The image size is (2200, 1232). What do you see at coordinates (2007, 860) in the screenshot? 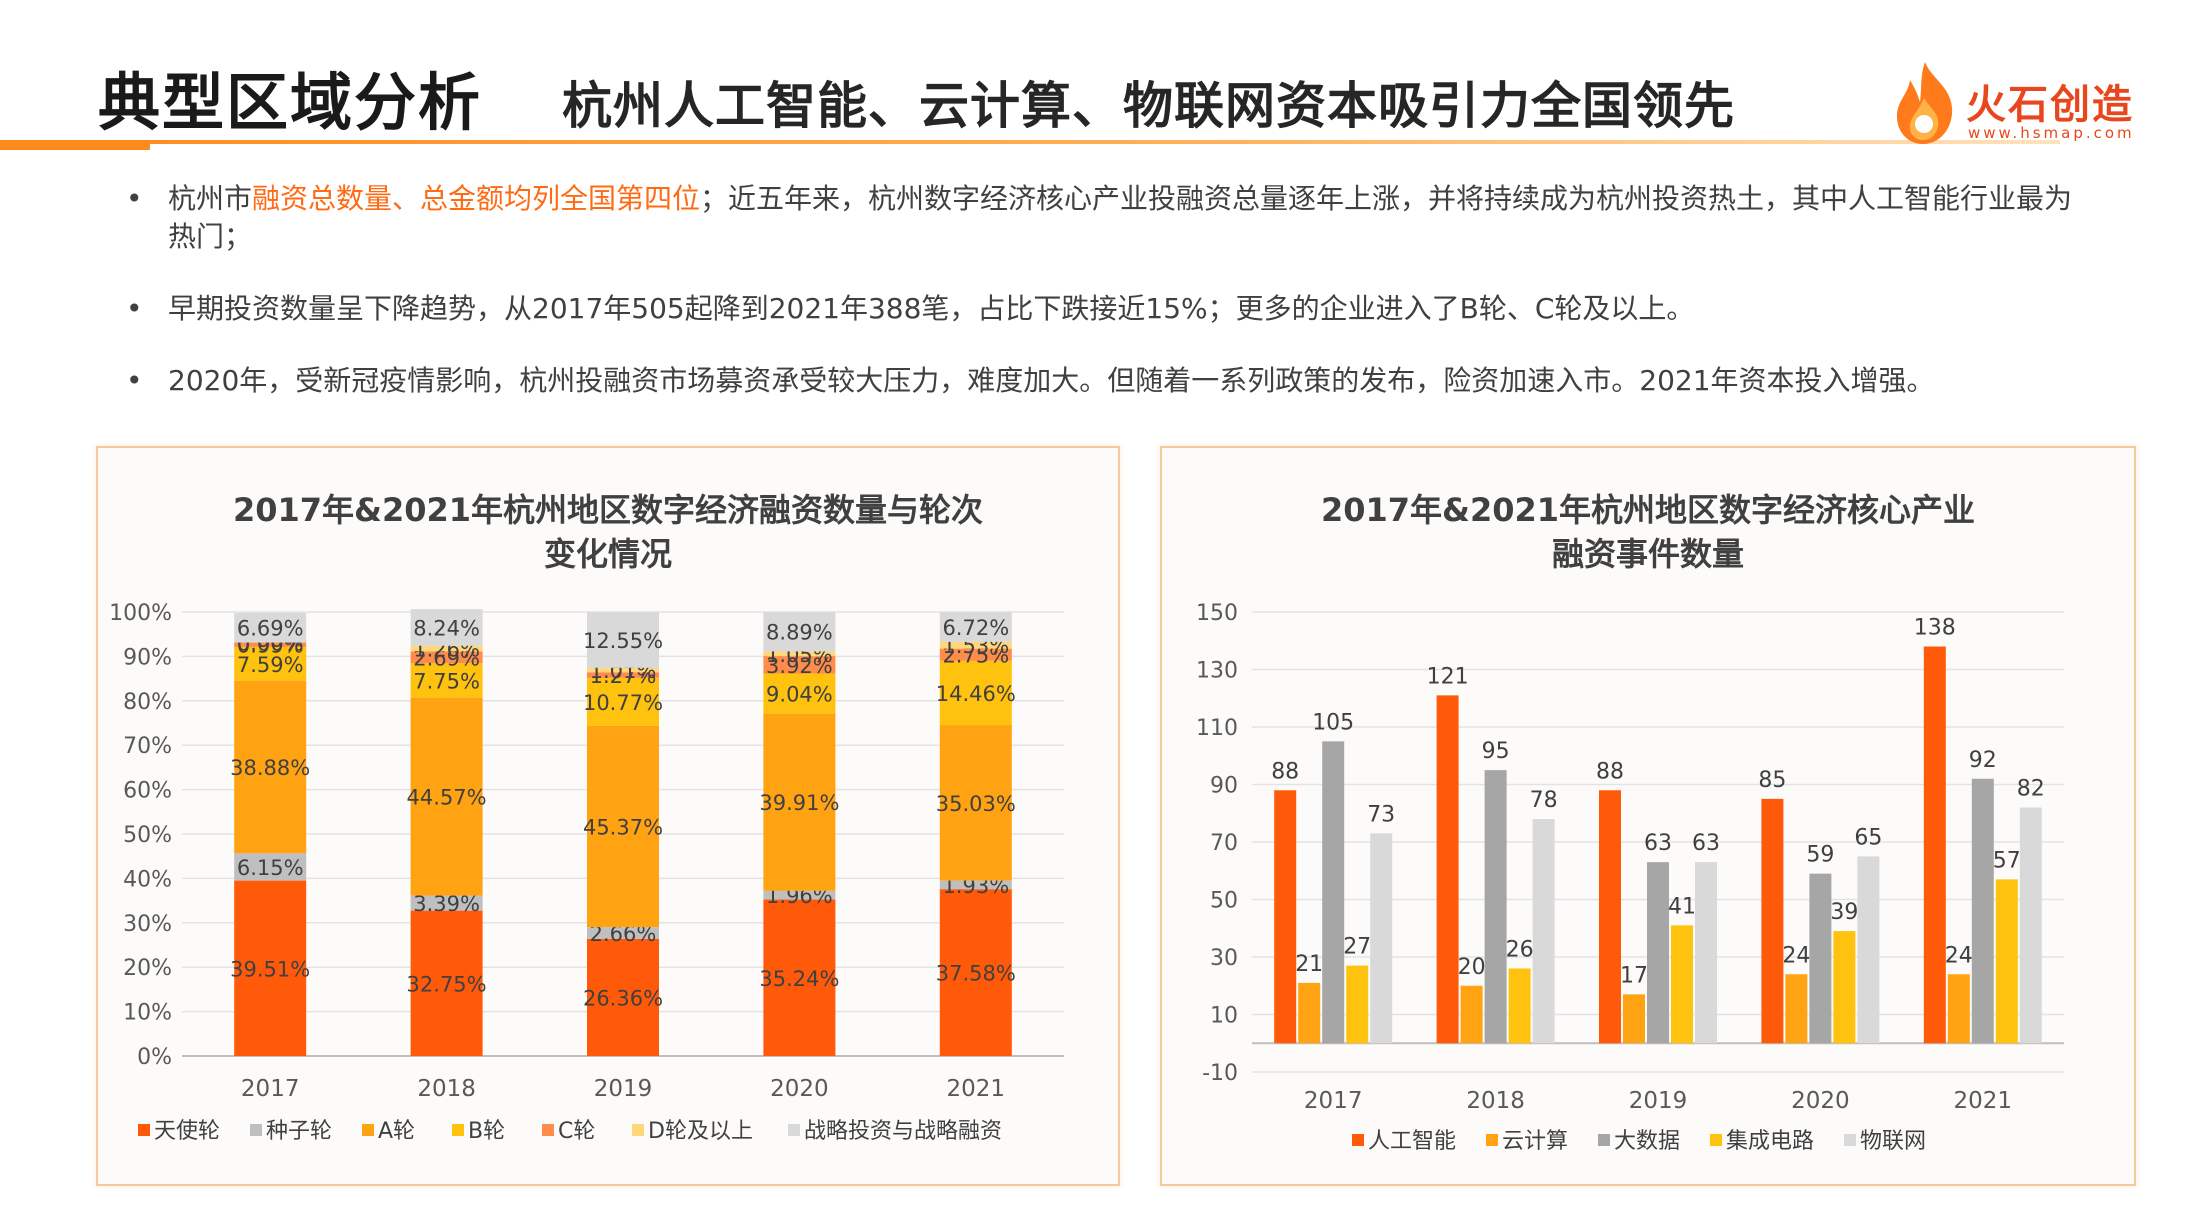
I see `data-label: 57` at bounding box center [2007, 860].